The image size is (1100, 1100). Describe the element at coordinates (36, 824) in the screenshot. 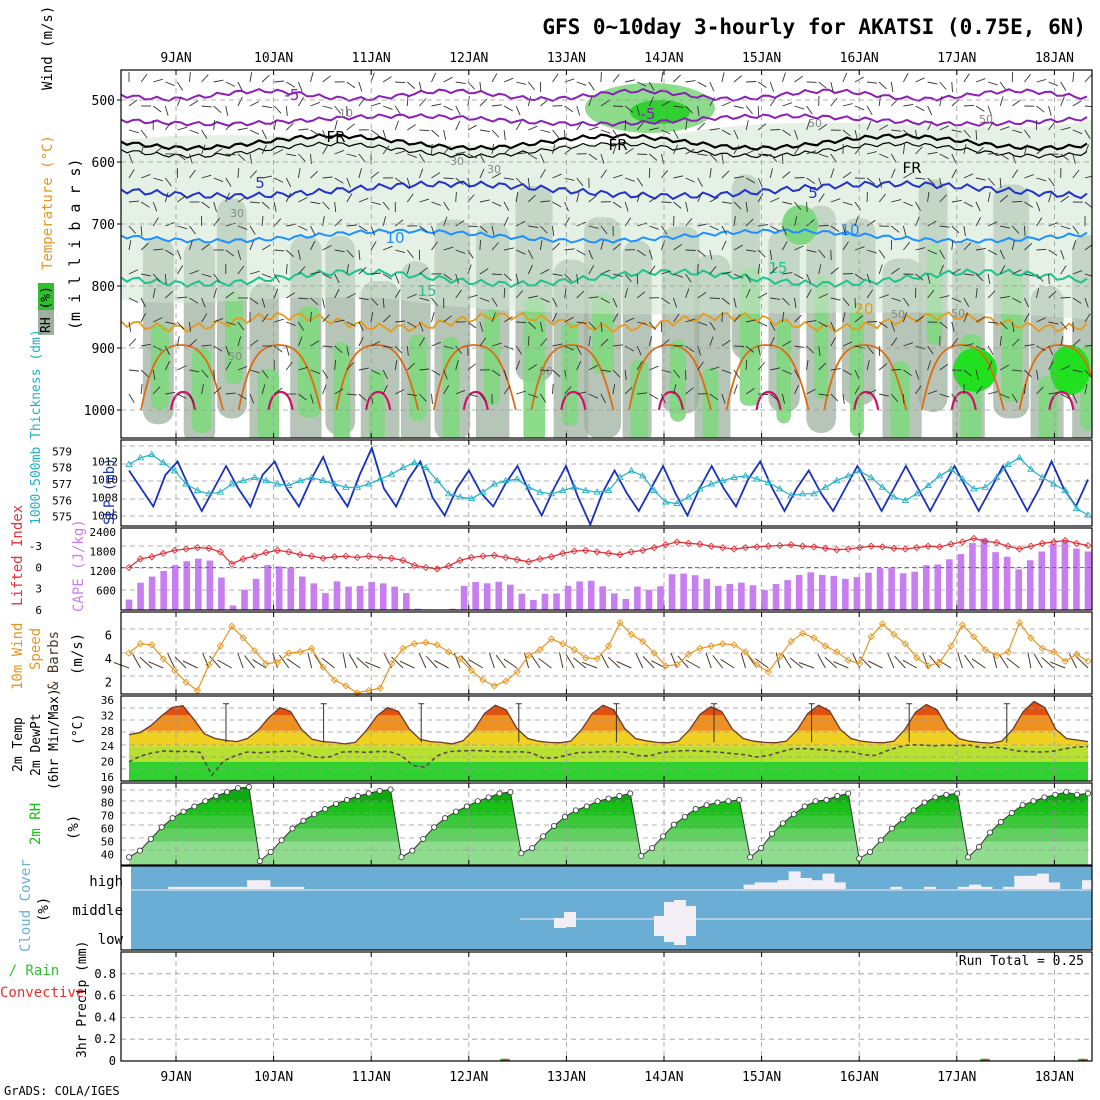

I see `rh2m-ylabel-l1: 2m RH` at that location.